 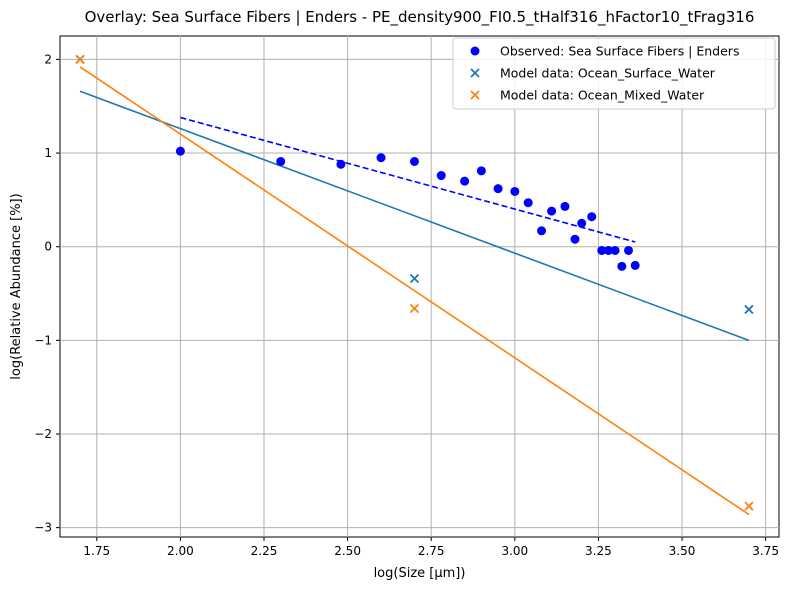 What do you see at coordinates (608, 73) in the screenshot?
I see `legend-label: Model data: Ocean_Surface_Water` at bounding box center [608, 73].